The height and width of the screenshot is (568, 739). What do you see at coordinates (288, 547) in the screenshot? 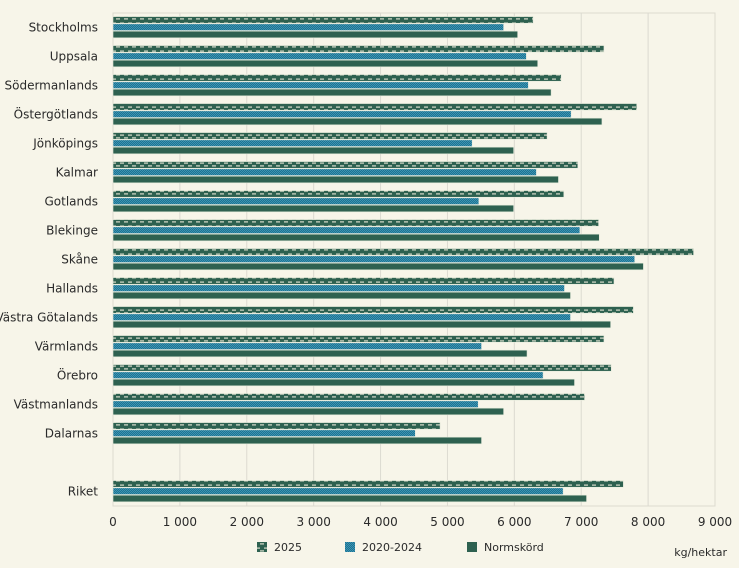
I see `legend-label: 2025` at bounding box center [288, 547].